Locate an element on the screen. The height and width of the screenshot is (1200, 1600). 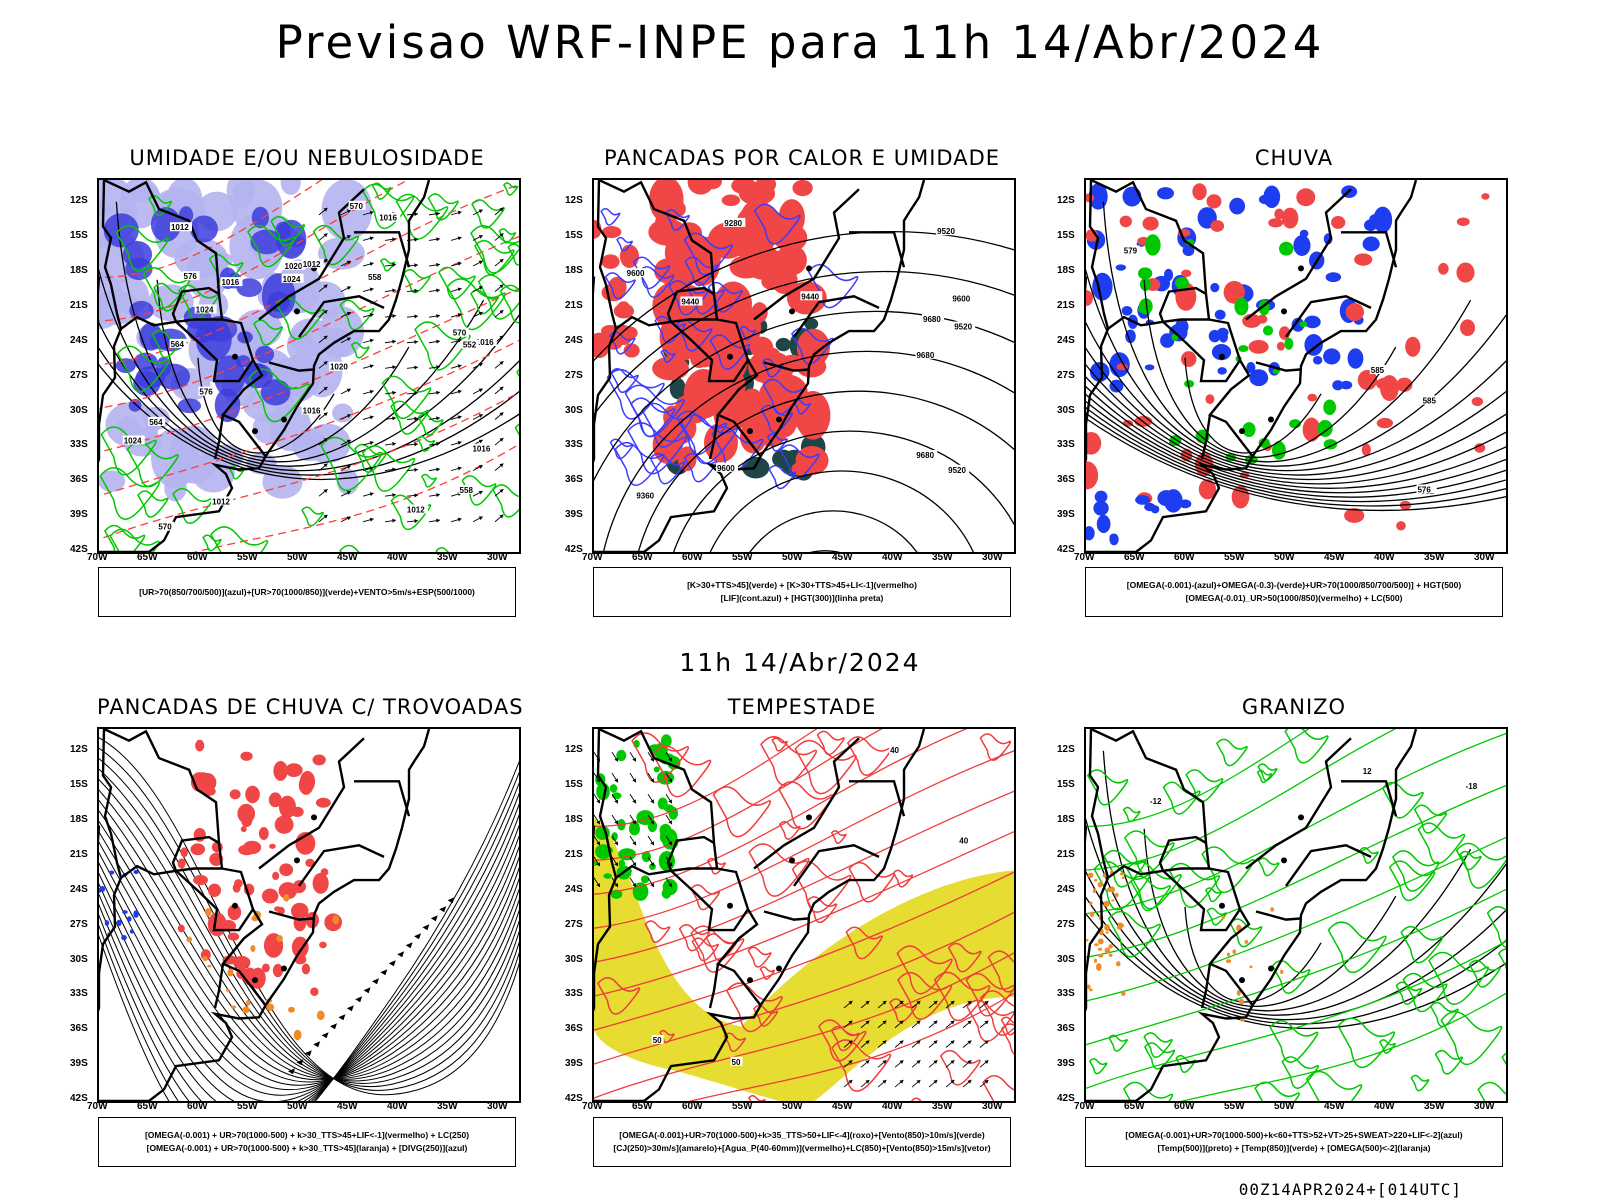
lon-tick-label: 35W is located at coordinates (447, 557).